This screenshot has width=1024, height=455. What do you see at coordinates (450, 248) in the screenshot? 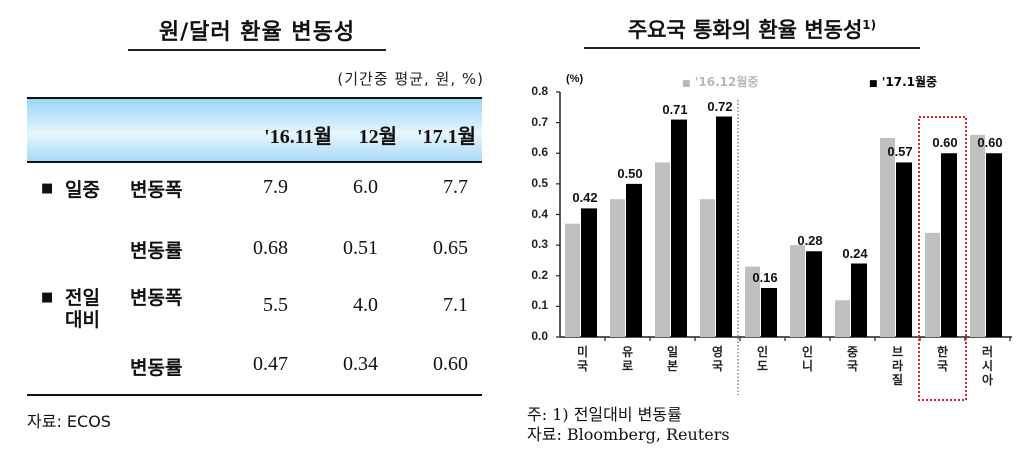
I see `table-cell: 0.65` at bounding box center [450, 248].